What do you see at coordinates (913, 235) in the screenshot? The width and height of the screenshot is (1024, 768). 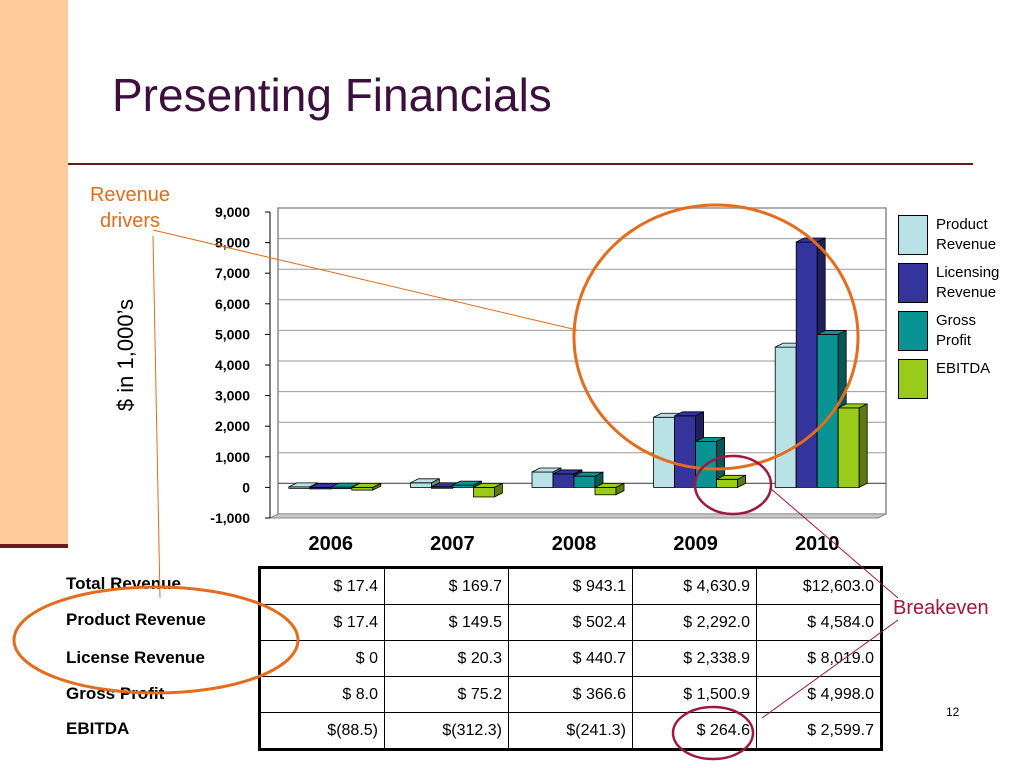 I see `legend-swatch-product-revenue` at bounding box center [913, 235].